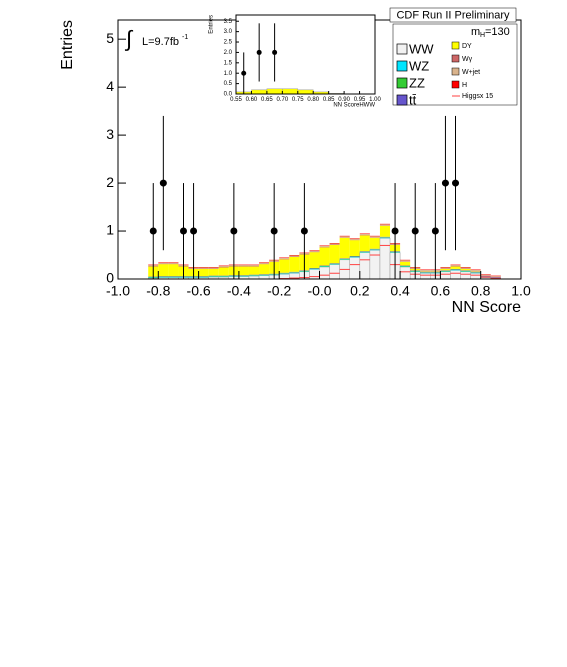 Image resolution: width=567 pixels, height=667 pixels. I want to click on x-tick-label: 0.8, so click(481, 290).